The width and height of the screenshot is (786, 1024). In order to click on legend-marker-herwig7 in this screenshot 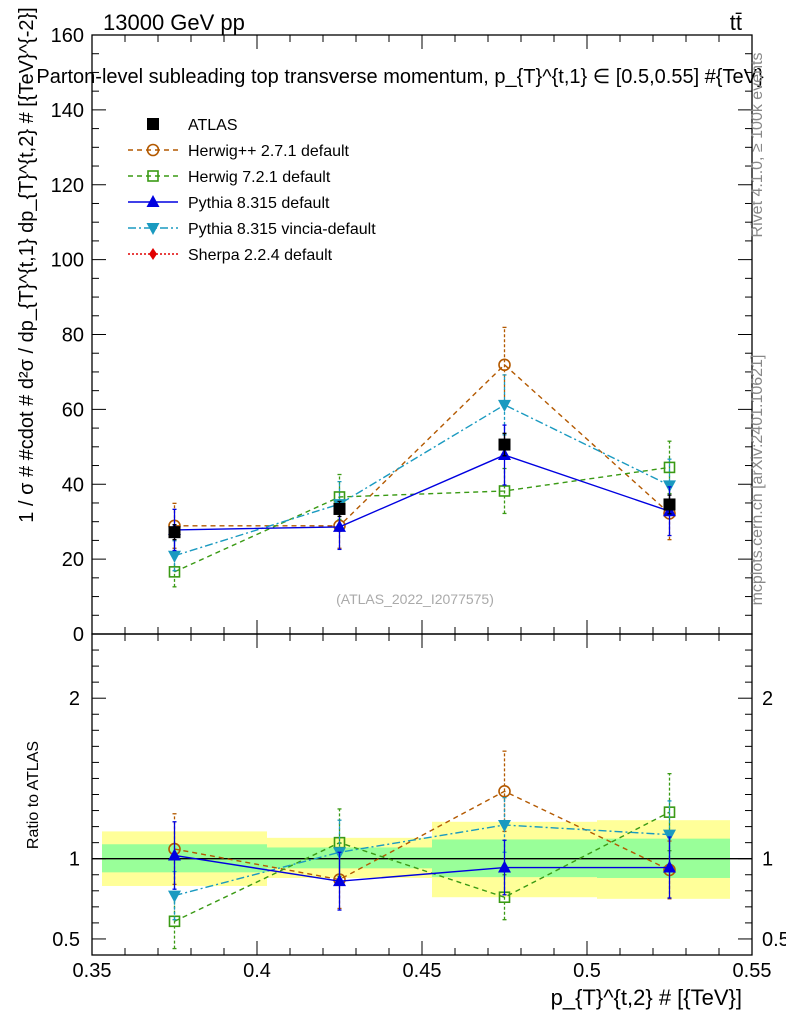, I will do `click(153, 176)`.